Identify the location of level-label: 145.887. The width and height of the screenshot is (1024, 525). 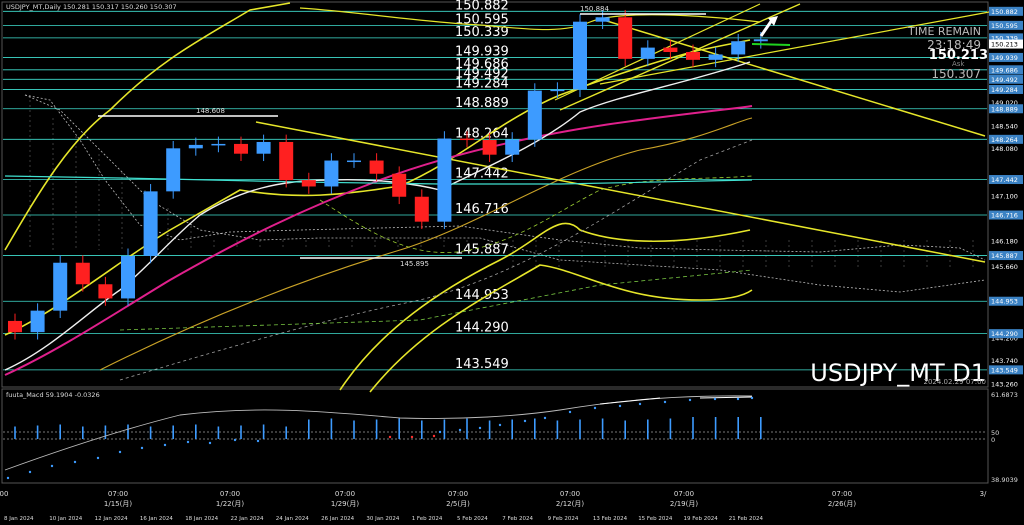
(482, 250).